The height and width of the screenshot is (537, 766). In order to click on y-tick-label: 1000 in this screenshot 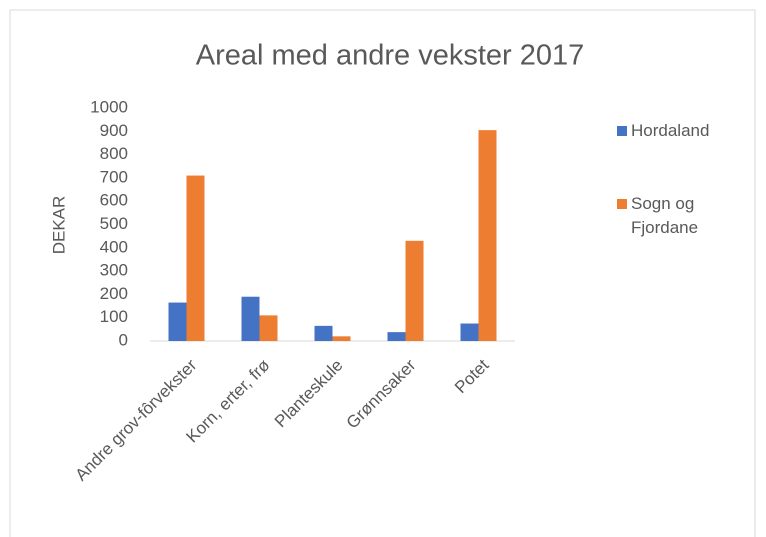, I will do `click(109, 106)`.